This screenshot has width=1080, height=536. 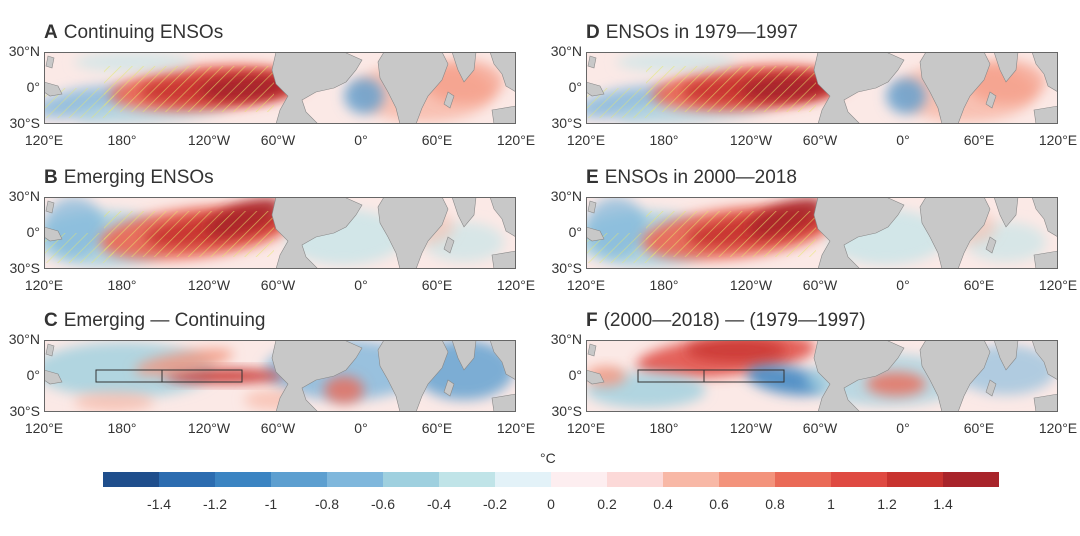 What do you see at coordinates (439, 504) in the screenshot?
I see `colorbar-tick: -0.4` at bounding box center [439, 504].